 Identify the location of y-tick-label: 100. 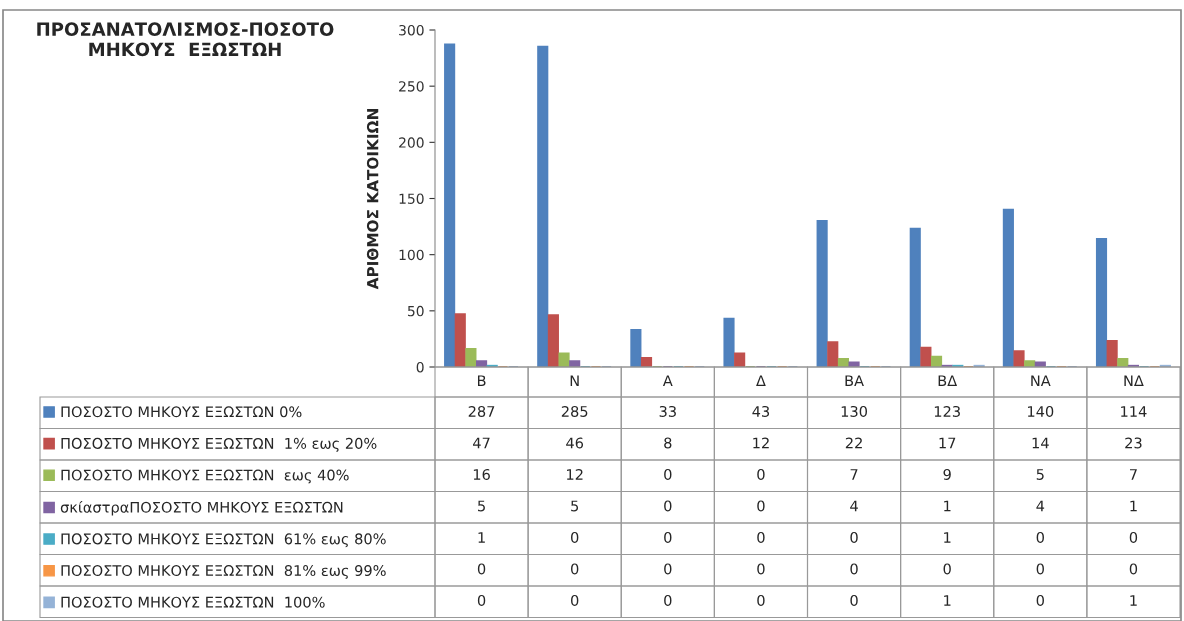
(411, 255).